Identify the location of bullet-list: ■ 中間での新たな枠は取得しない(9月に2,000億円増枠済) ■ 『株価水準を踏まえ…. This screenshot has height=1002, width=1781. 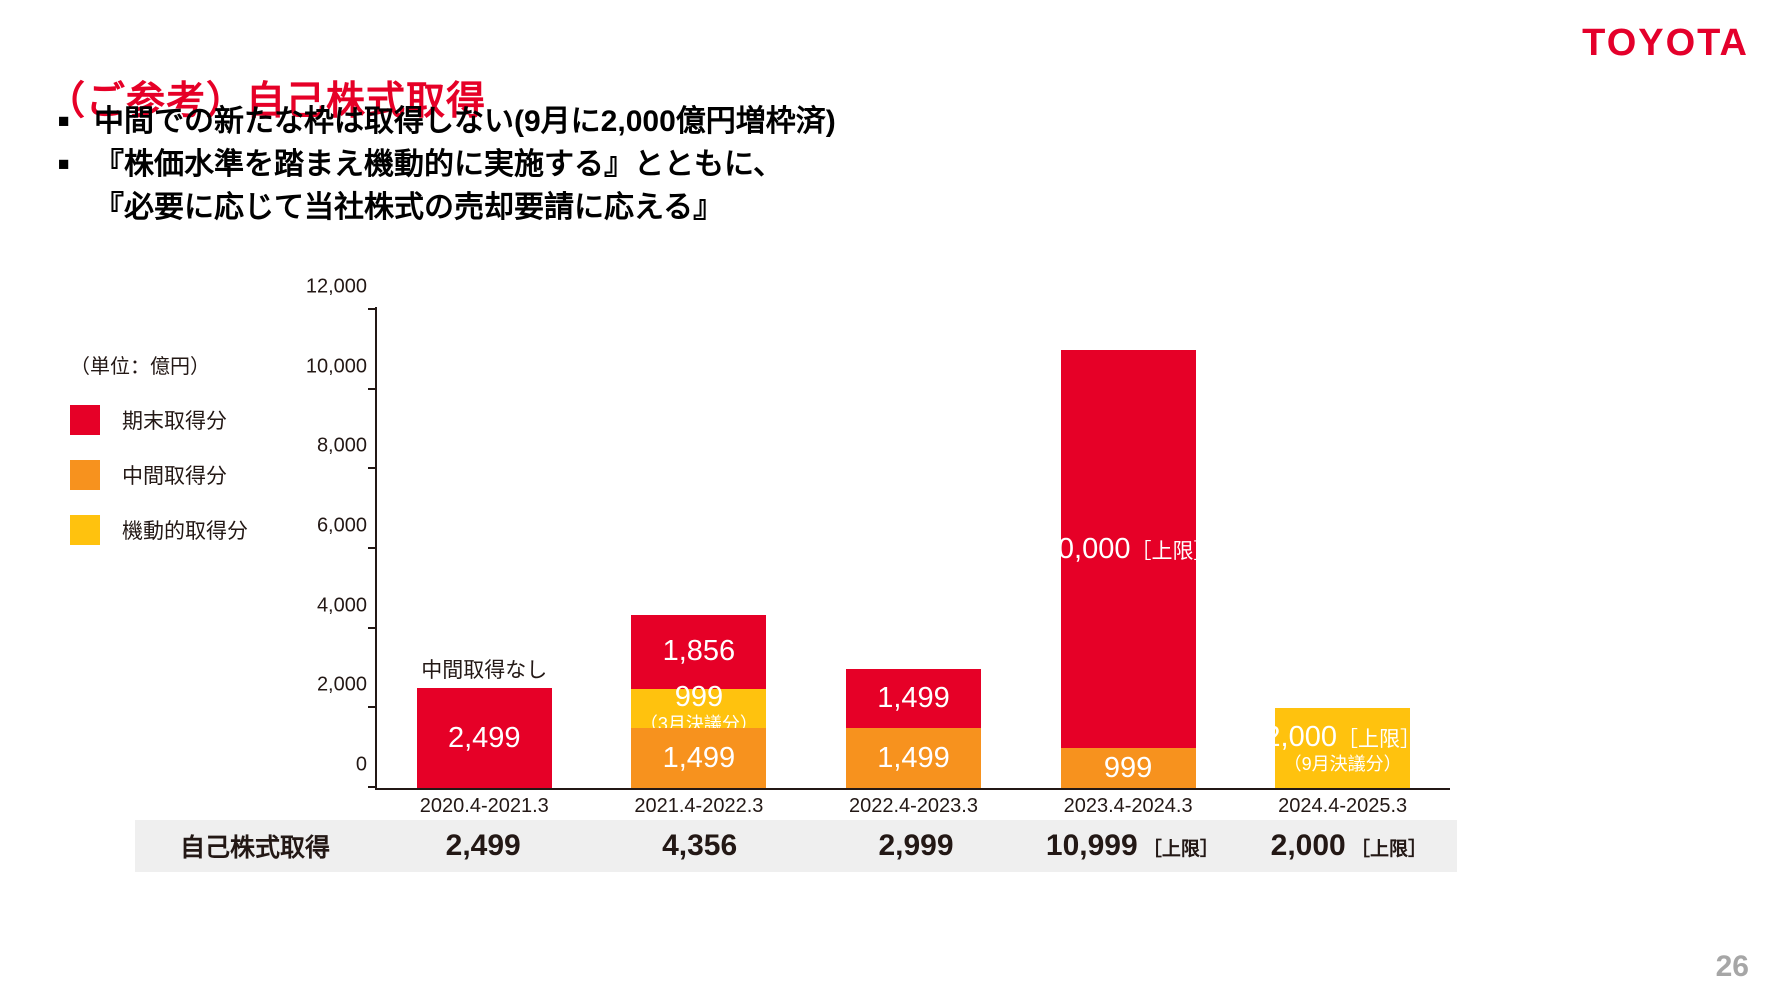
(447, 167).